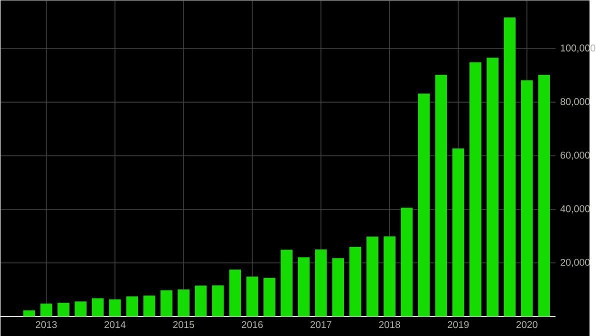 This screenshot has height=336, width=600. Describe the element at coordinates (252, 324) in the screenshot. I see `x-tick-label: 2016` at that location.